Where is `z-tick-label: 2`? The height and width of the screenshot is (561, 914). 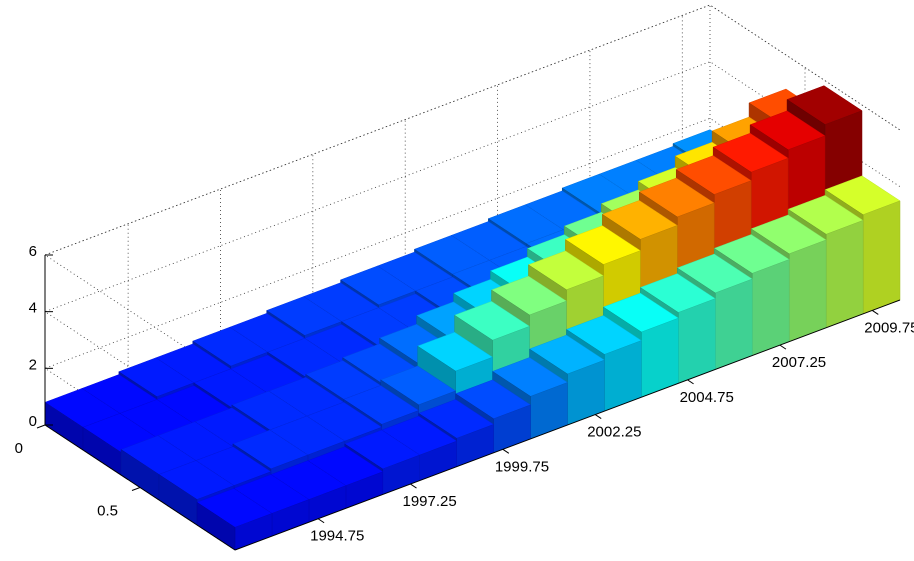
z-tick-label: 2 is located at coordinates (33, 364).